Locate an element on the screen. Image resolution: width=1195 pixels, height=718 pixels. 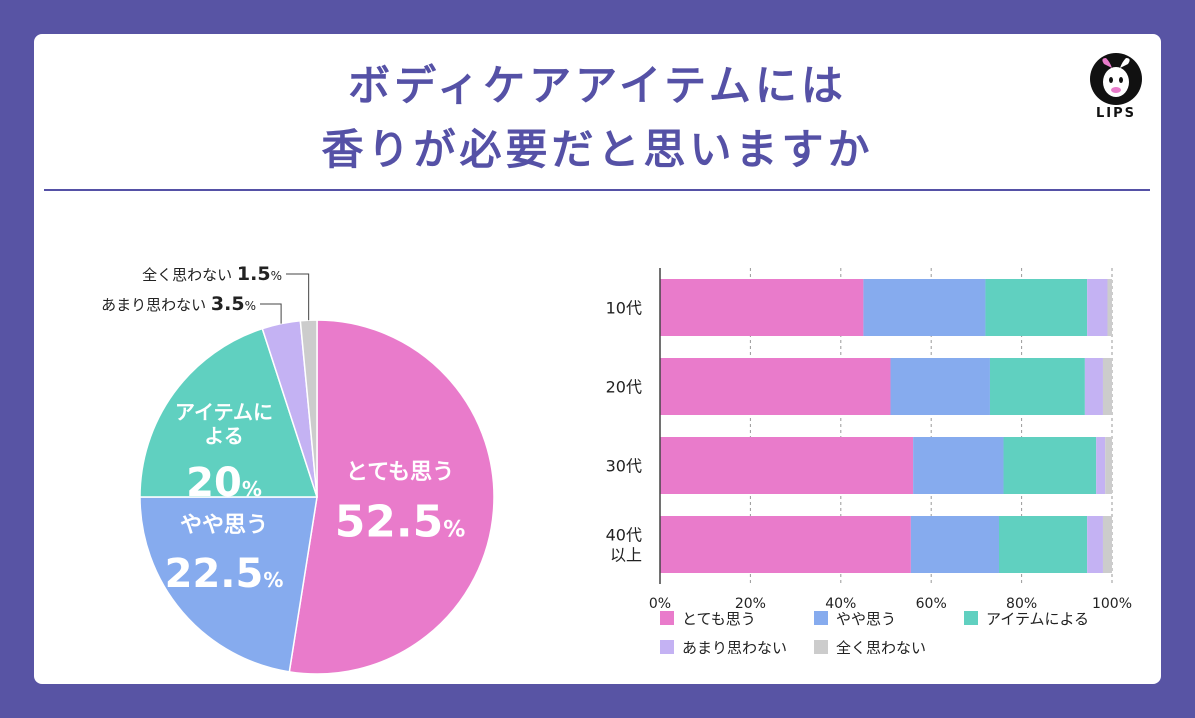
x-tick-label-1: 20% is located at coordinates (750, 604).